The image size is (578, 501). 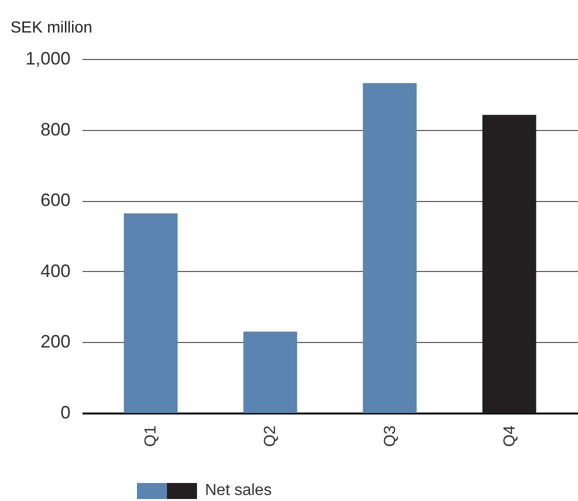 What do you see at coordinates (51, 28) in the screenshot?
I see `y-axis-title: SEK million` at bounding box center [51, 28].